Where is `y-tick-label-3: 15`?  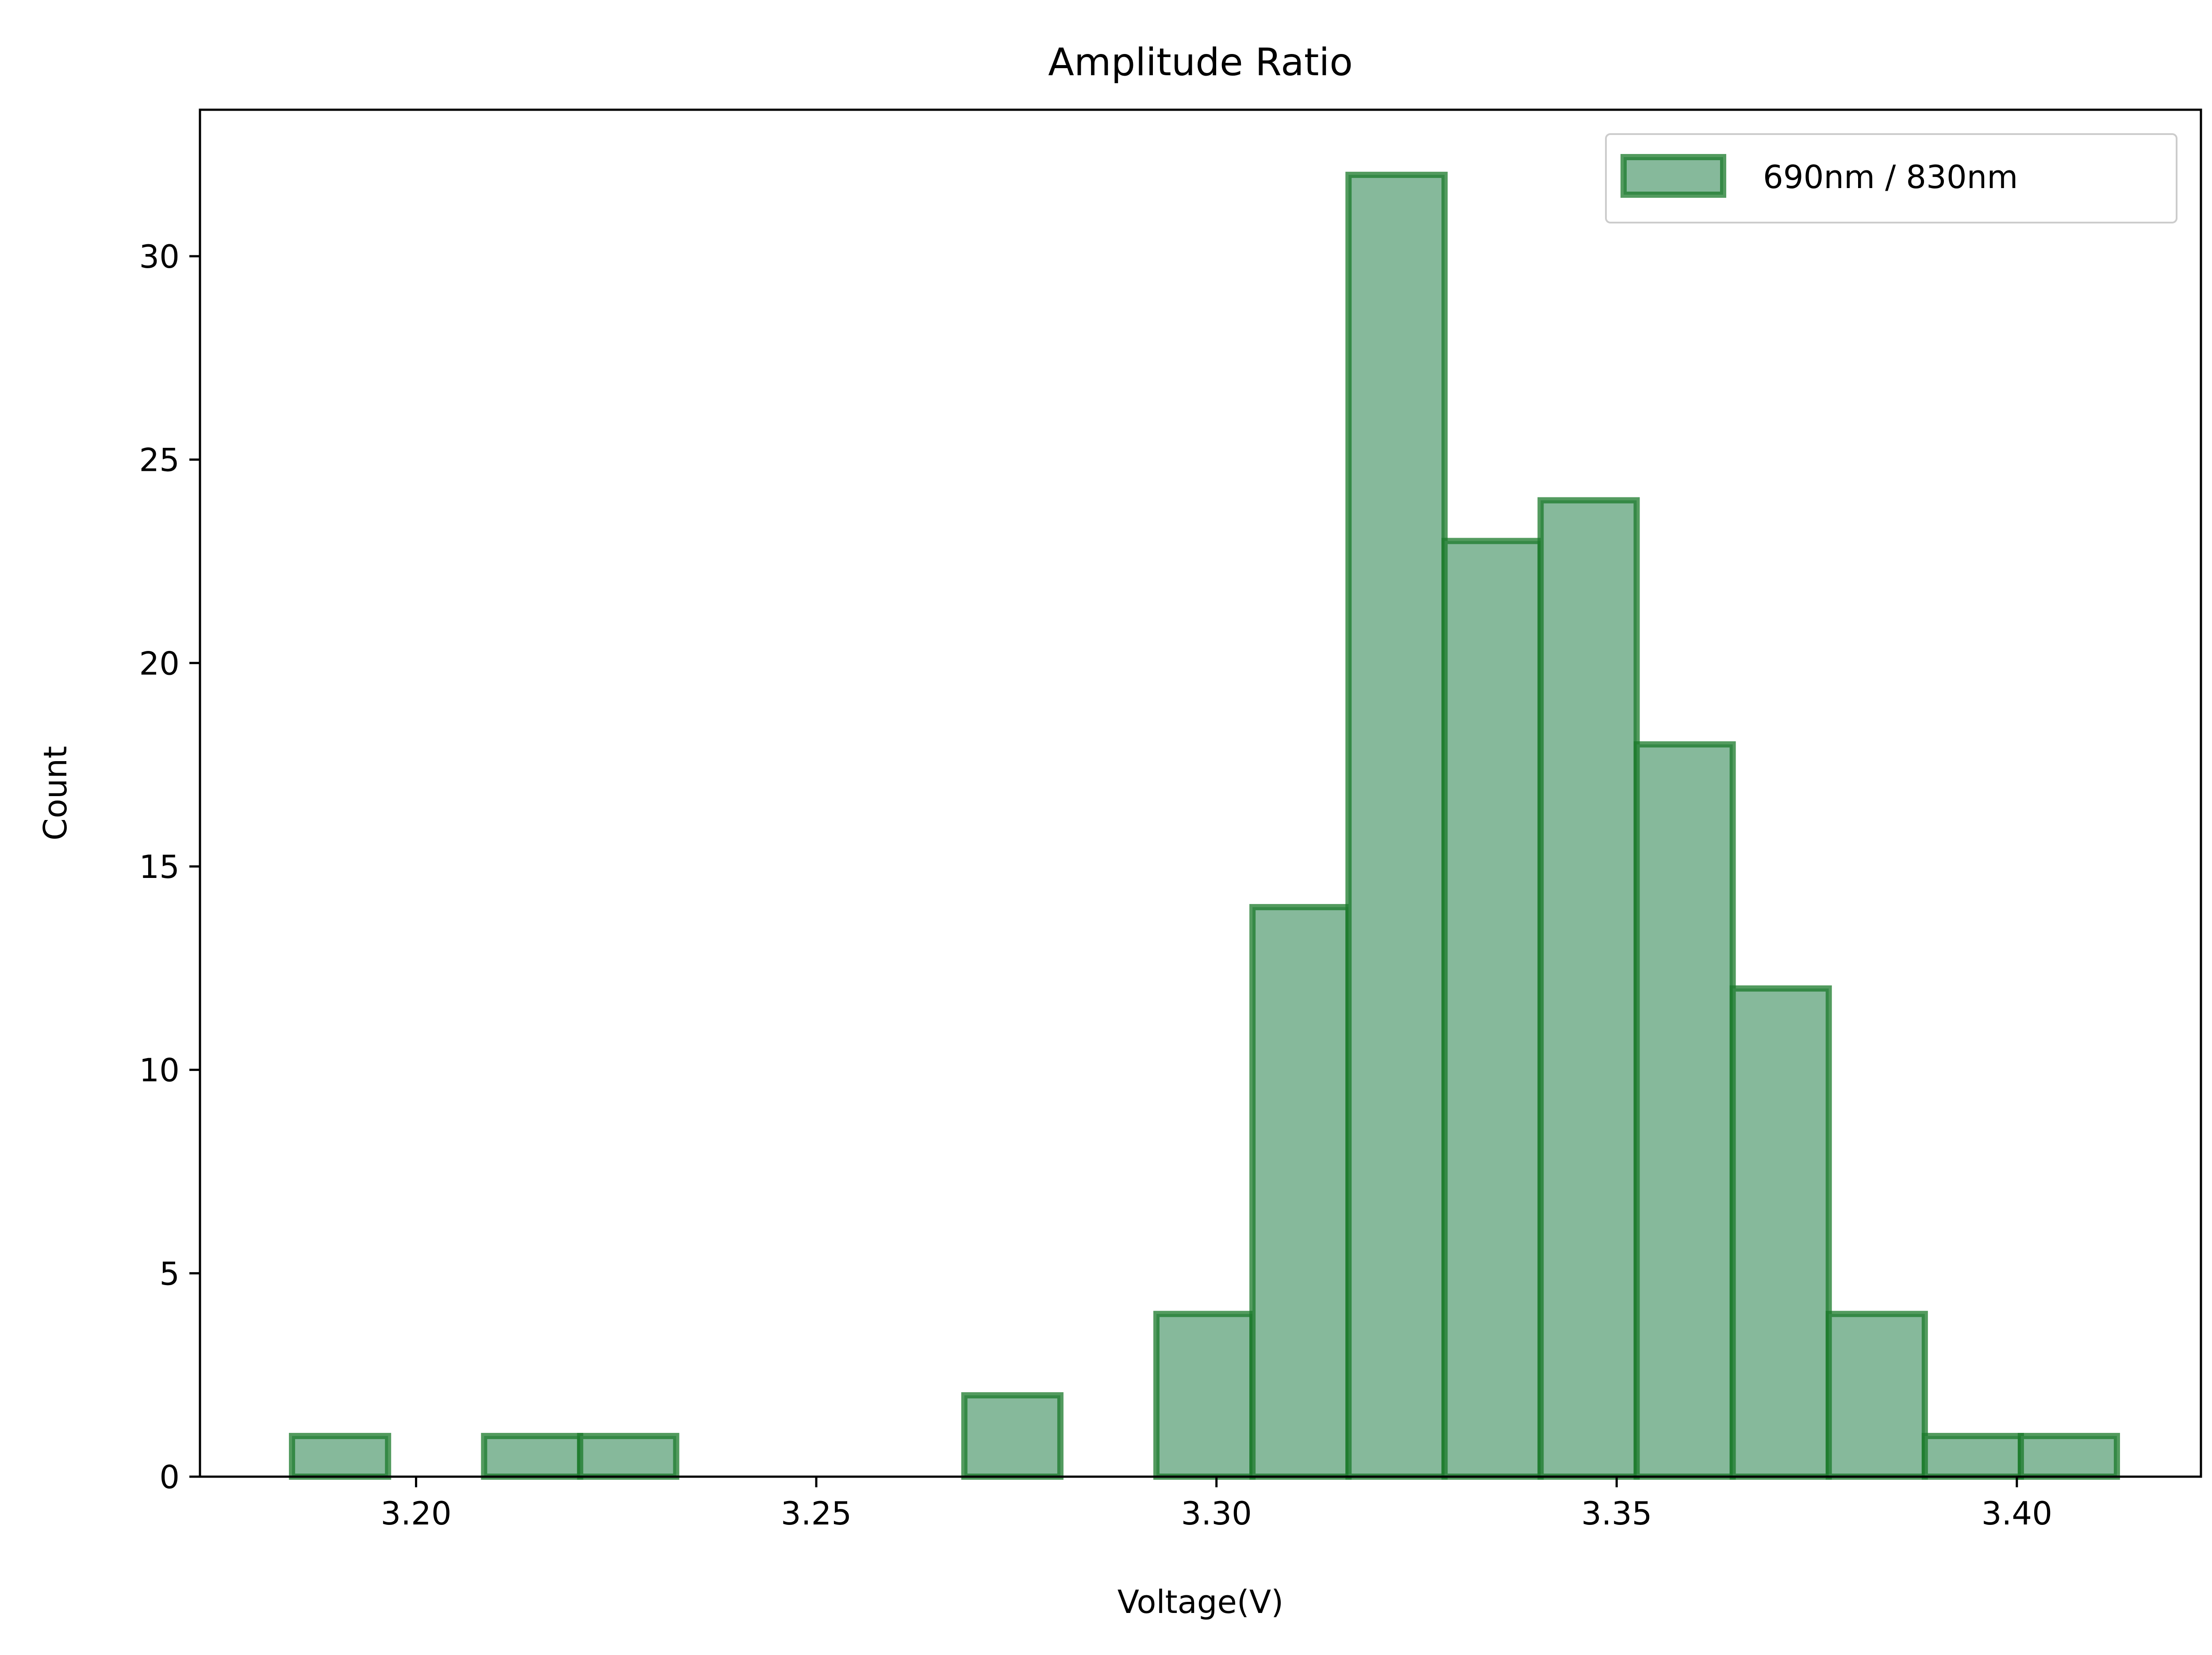
y-tick-label-3: 15 is located at coordinates (160, 866).